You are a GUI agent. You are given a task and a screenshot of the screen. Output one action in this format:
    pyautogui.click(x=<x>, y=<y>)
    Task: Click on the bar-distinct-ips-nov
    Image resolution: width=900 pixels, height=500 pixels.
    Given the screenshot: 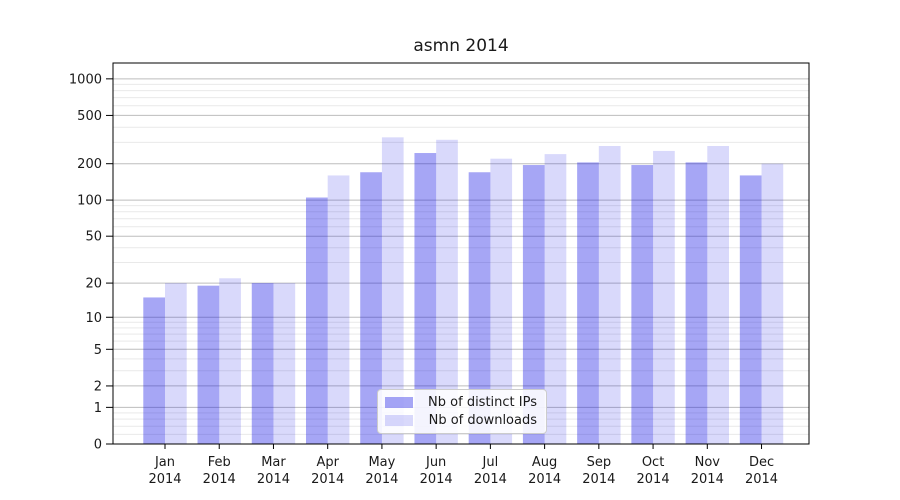 What is the action you would take?
    pyautogui.click(x=696, y=303)
    